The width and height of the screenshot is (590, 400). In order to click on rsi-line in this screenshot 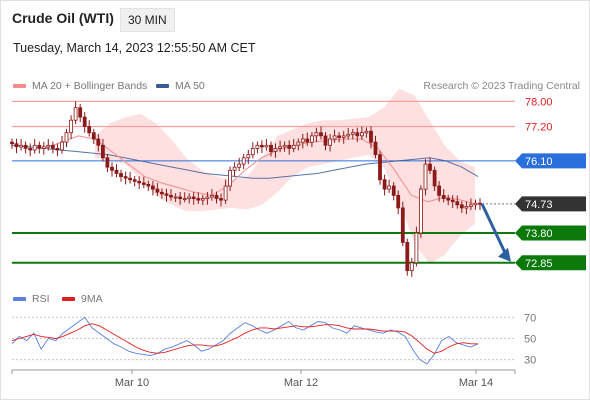, I will do `click(245, 340)`.